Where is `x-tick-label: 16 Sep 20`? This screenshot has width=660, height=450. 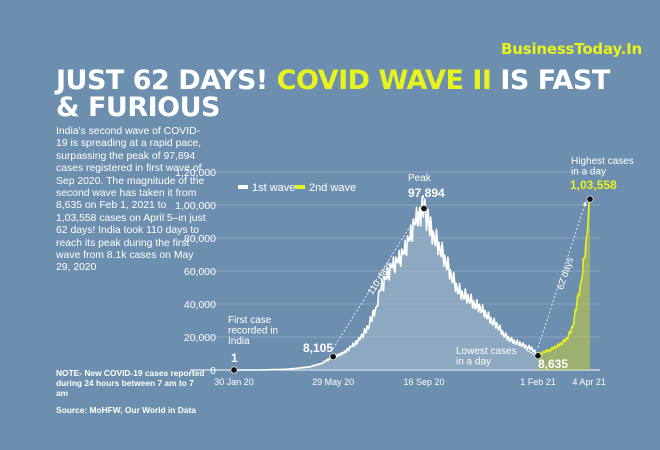 x-tick-label: 16 Sep 20 is located at coordinates (423, 382).